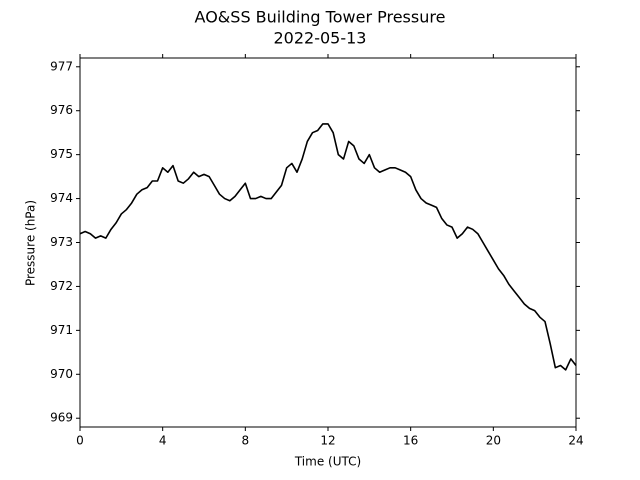  What do you see at coordinates (320, 38) in the screenshot?
I see `chart-subtitle: 2022-05-13` at bounding box center [320, 38].